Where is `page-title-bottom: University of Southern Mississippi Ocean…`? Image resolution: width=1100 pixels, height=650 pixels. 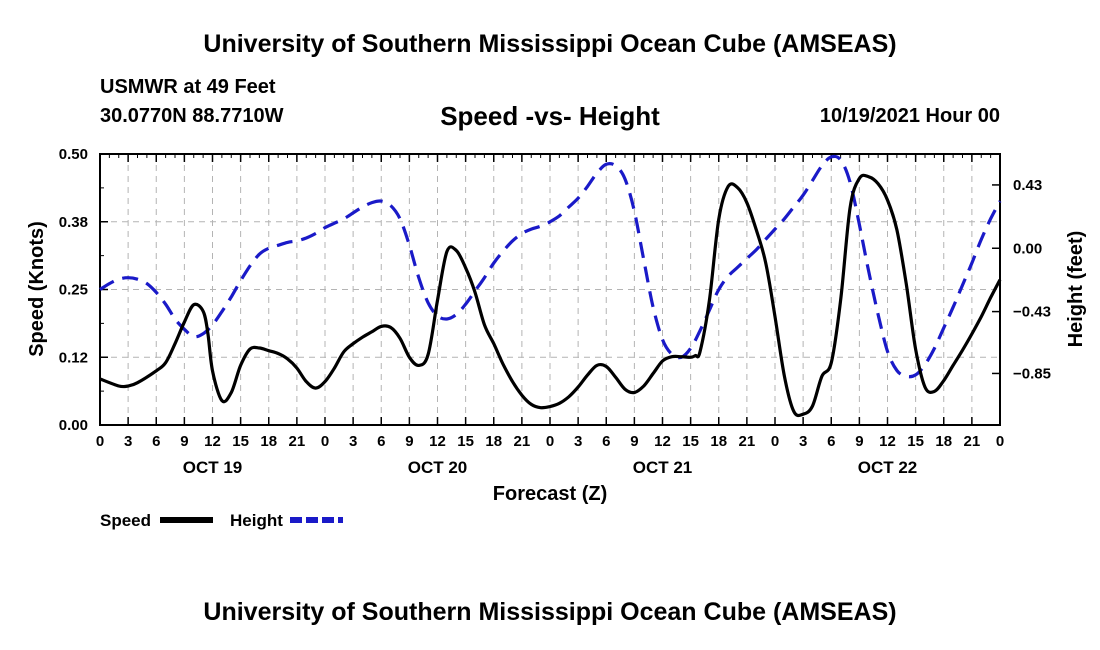 page-title-bottom: University of Southern Mississippi Ocean… is located at coordinates (550, 612).